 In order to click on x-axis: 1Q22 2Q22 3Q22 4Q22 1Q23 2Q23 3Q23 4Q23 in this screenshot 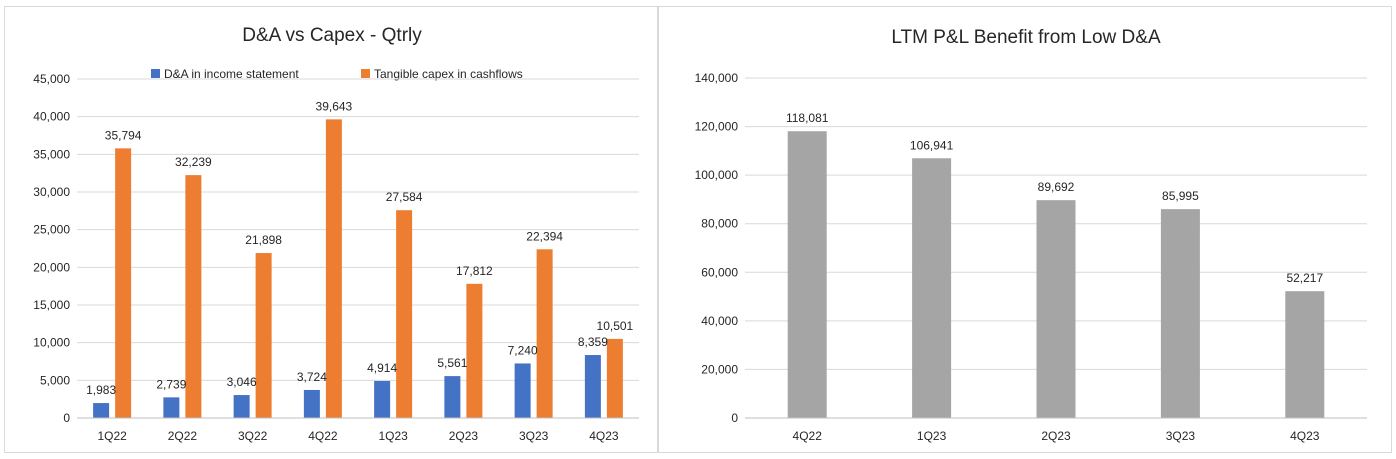, I will do `click(358, 430)`.